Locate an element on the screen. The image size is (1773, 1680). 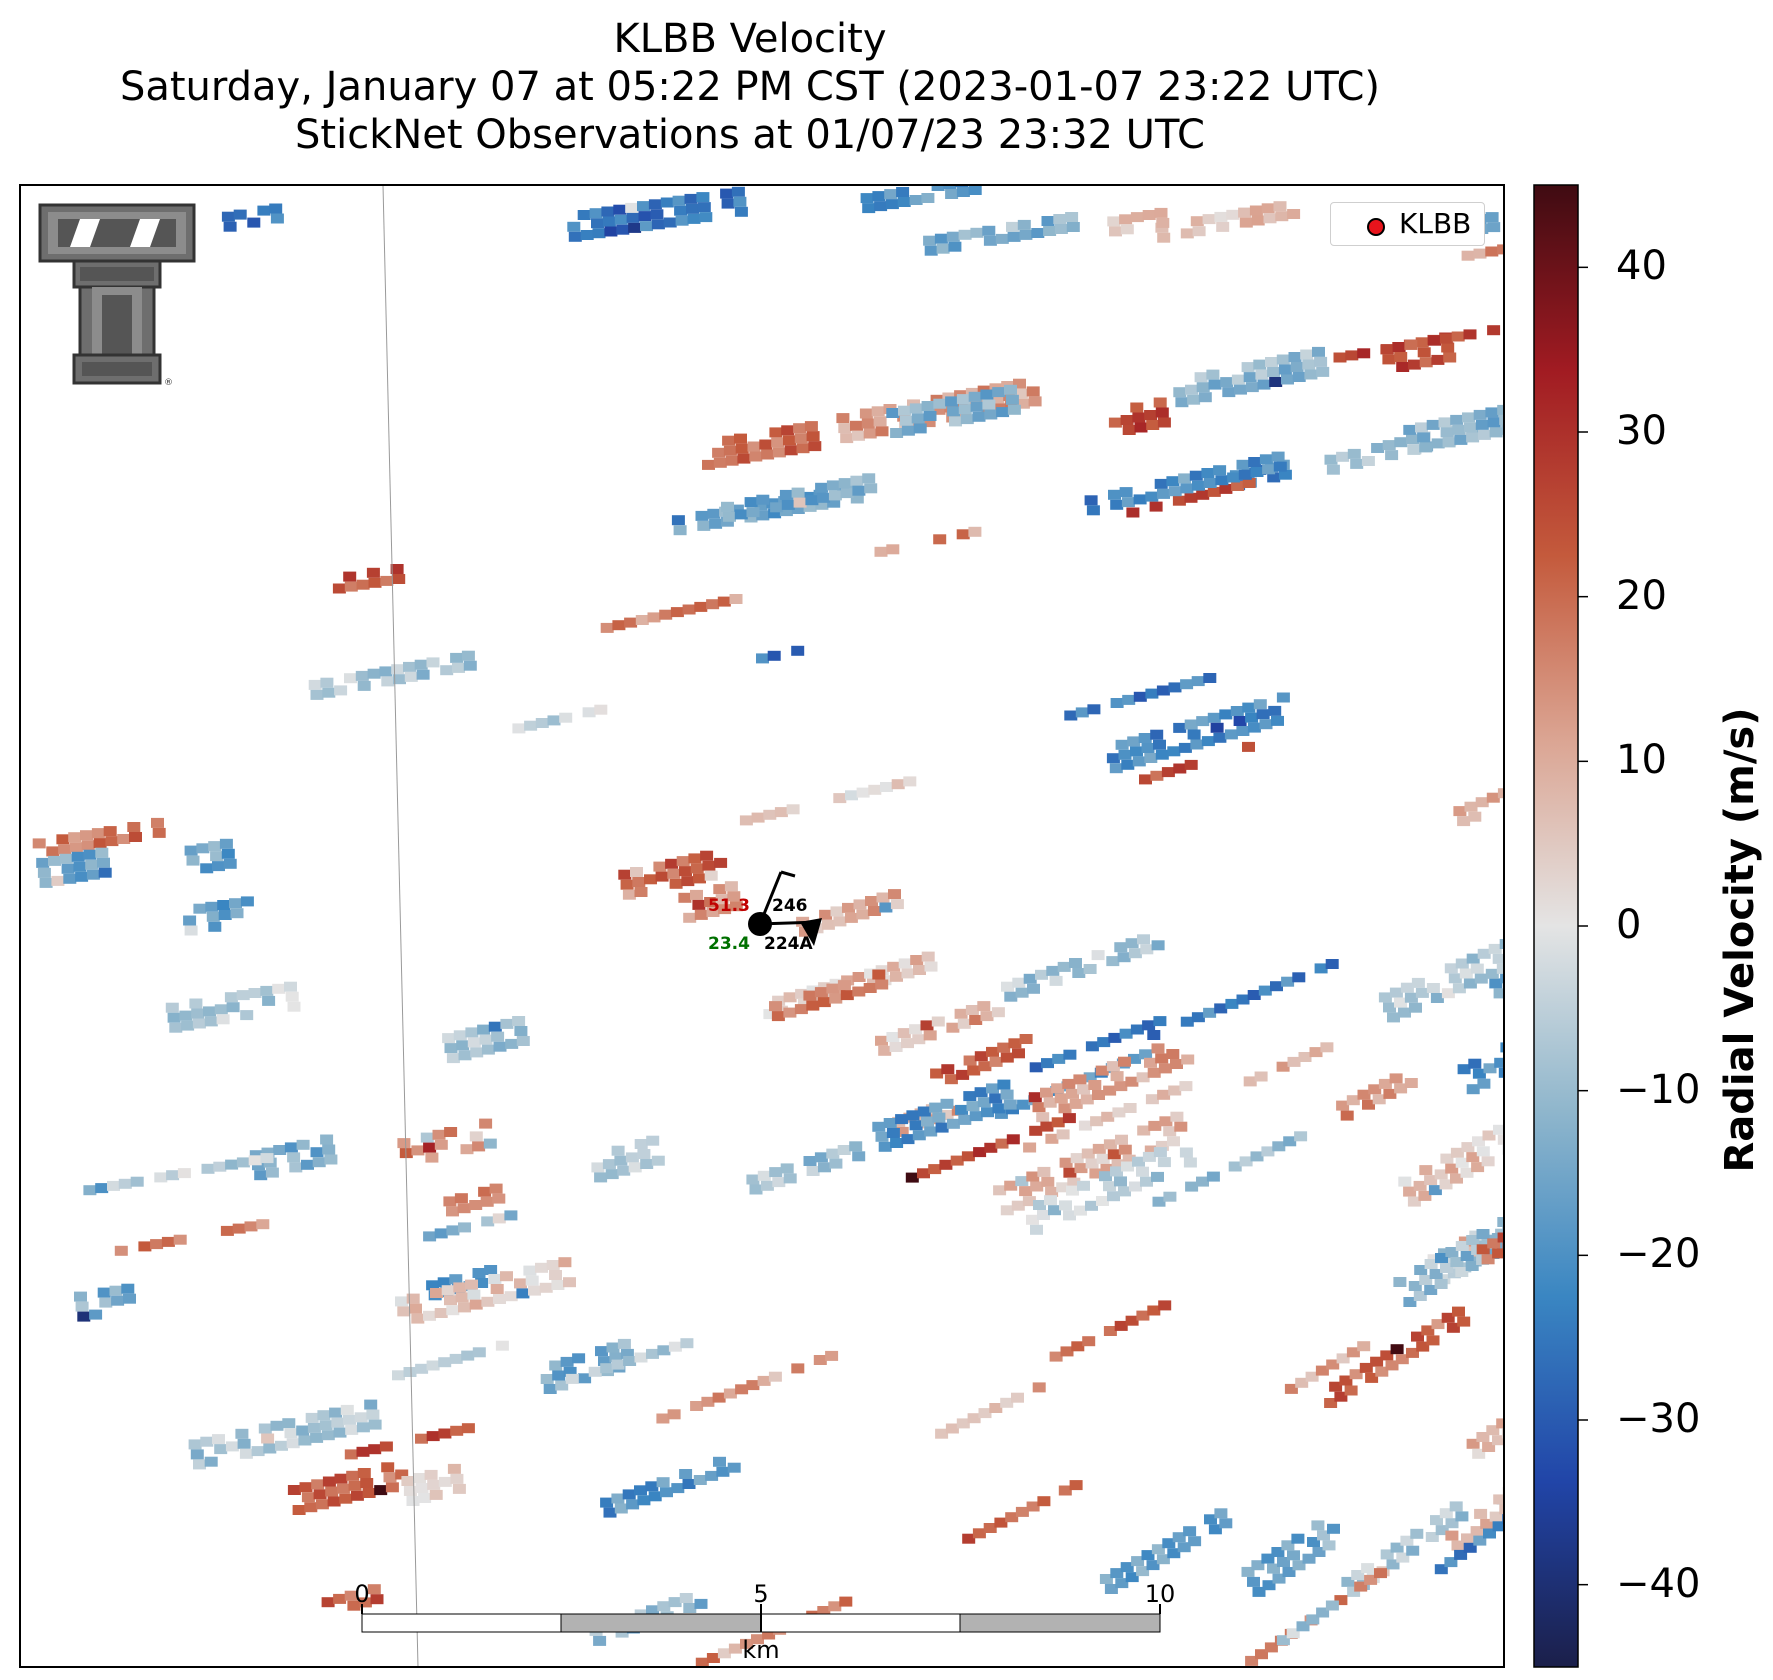
station-pressure: 246 is located at coordinates (790, 906).